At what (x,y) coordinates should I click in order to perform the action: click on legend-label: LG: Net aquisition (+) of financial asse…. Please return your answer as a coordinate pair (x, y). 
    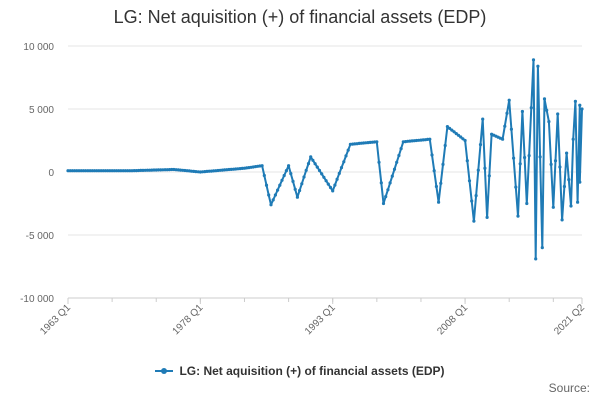
    Looking at the image, I should click on (312, 371).